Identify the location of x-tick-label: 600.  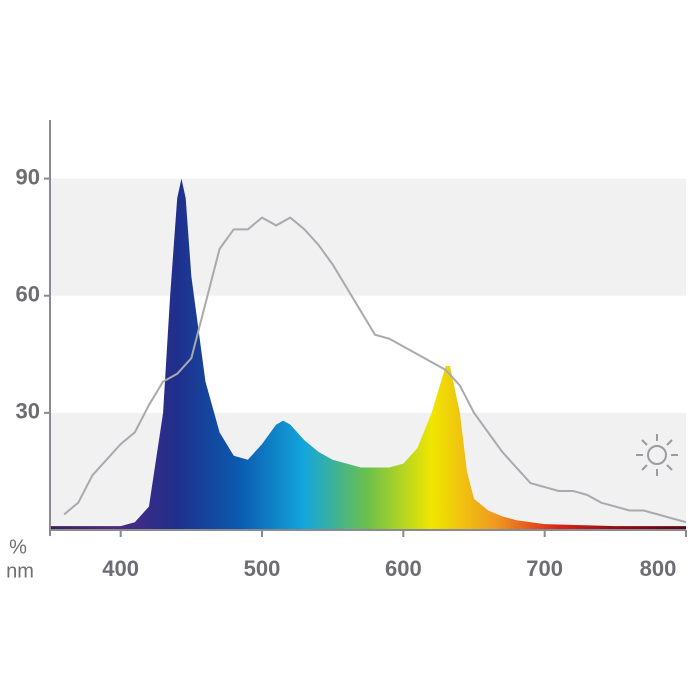
(403, 568).